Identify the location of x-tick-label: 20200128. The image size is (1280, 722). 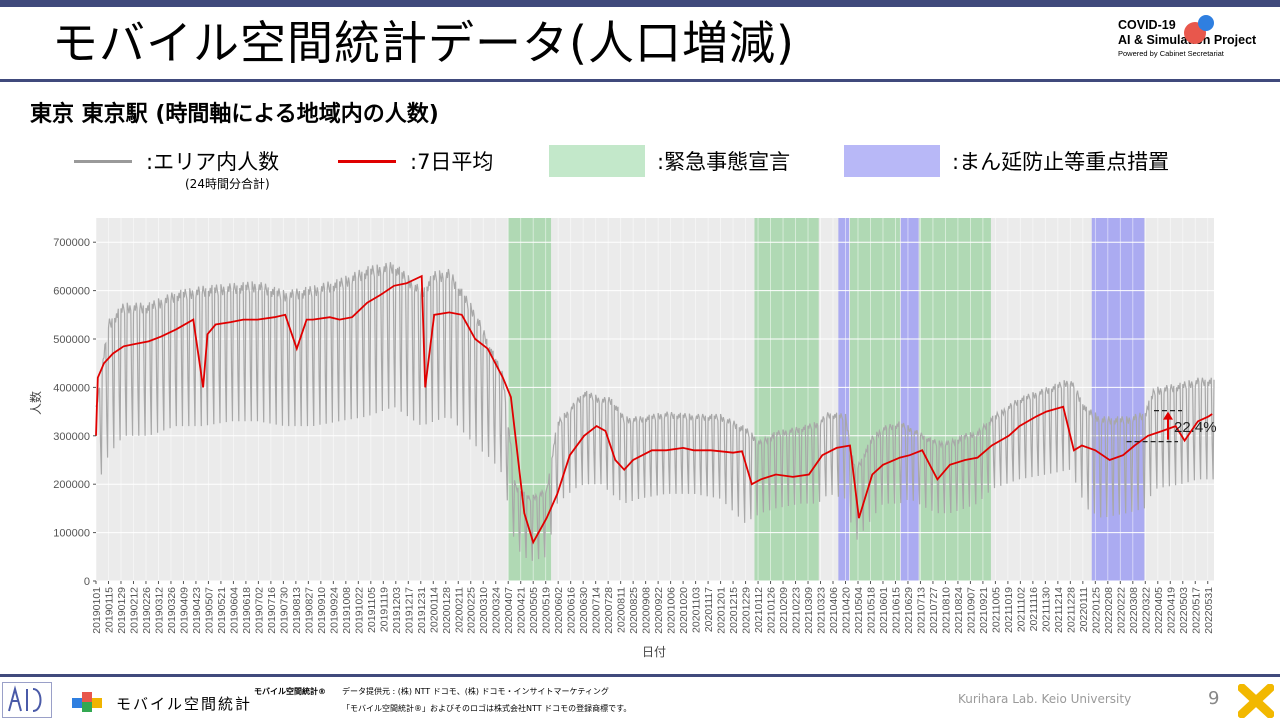
(447, 610).